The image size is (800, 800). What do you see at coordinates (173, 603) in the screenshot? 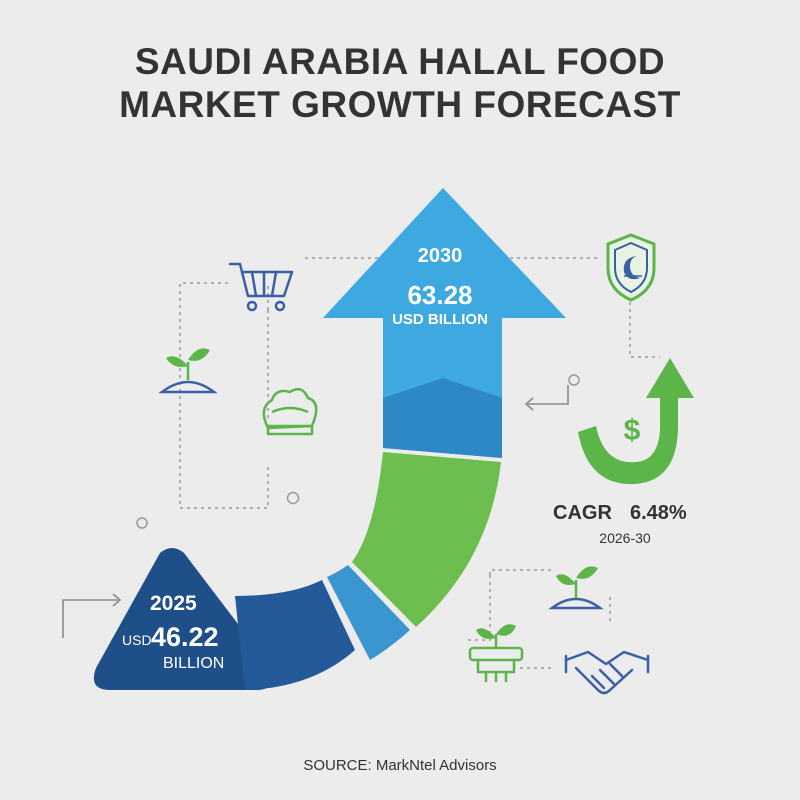
I see `forecast-2025-year: 2025` at bounding box center [173, 603].